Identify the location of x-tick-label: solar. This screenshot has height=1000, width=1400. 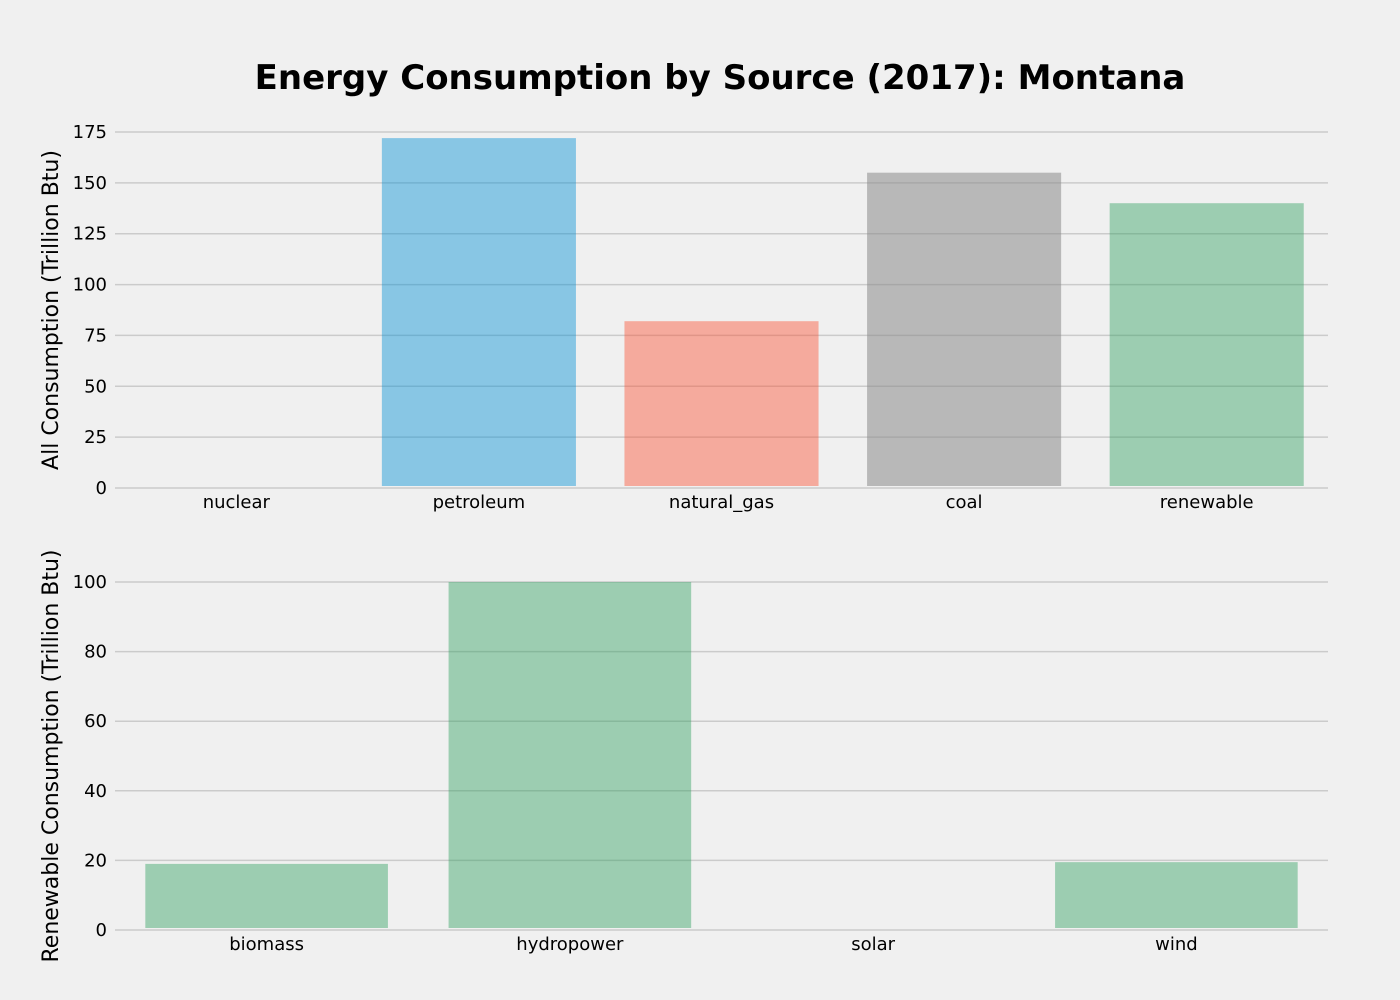
(873, 944).